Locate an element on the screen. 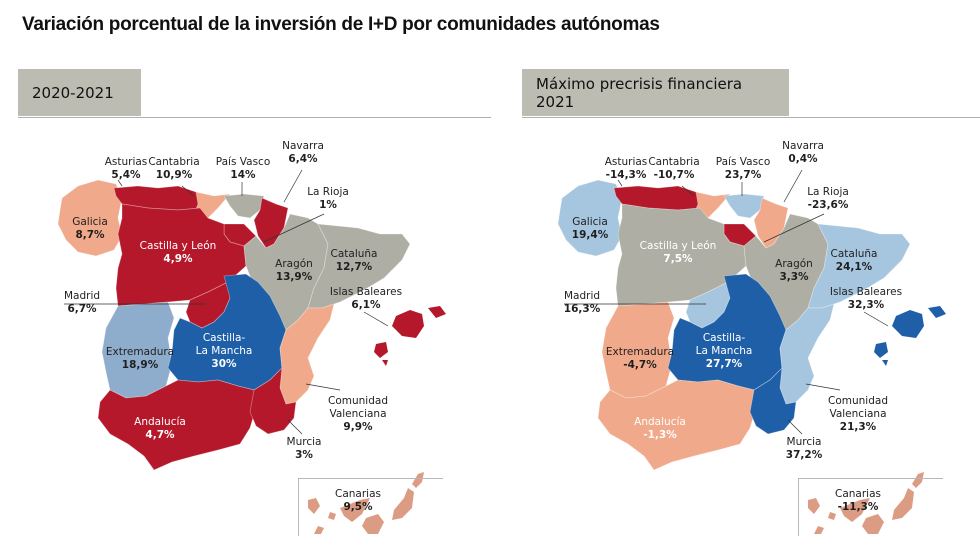  region-pais-vasco is located at coordinates (244, 206).